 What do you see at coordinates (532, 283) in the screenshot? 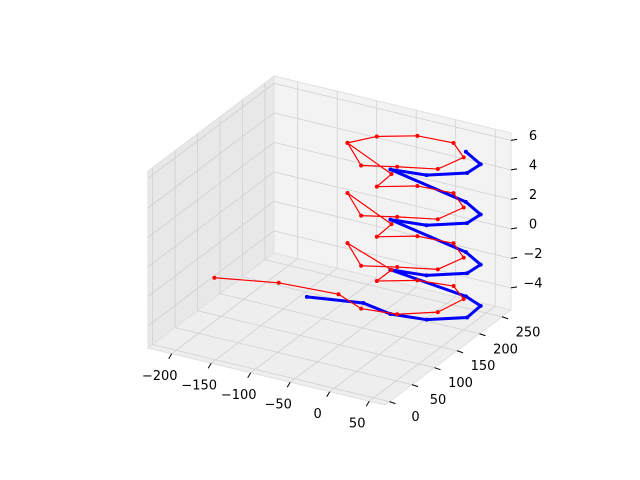
I see `z-tick-label: −4` at bounding box center [532, 283].